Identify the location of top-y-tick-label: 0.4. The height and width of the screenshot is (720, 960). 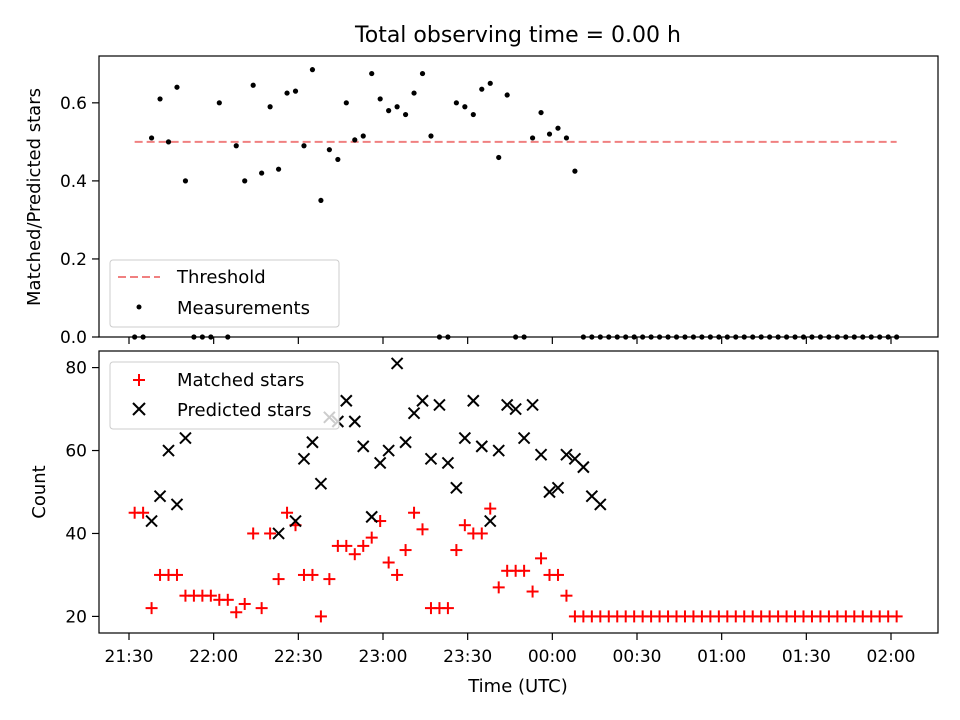
(73, 182).